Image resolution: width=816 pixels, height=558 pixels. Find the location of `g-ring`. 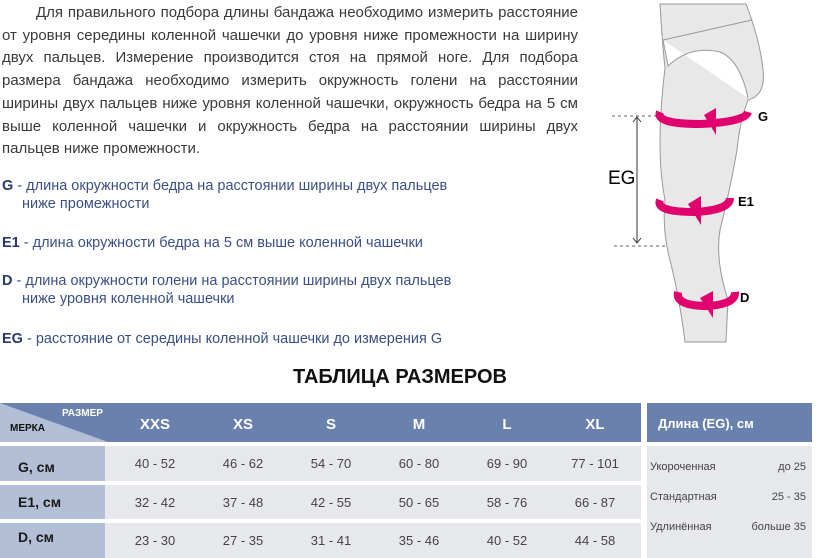

g-ring is located at coordinates (703, 119).